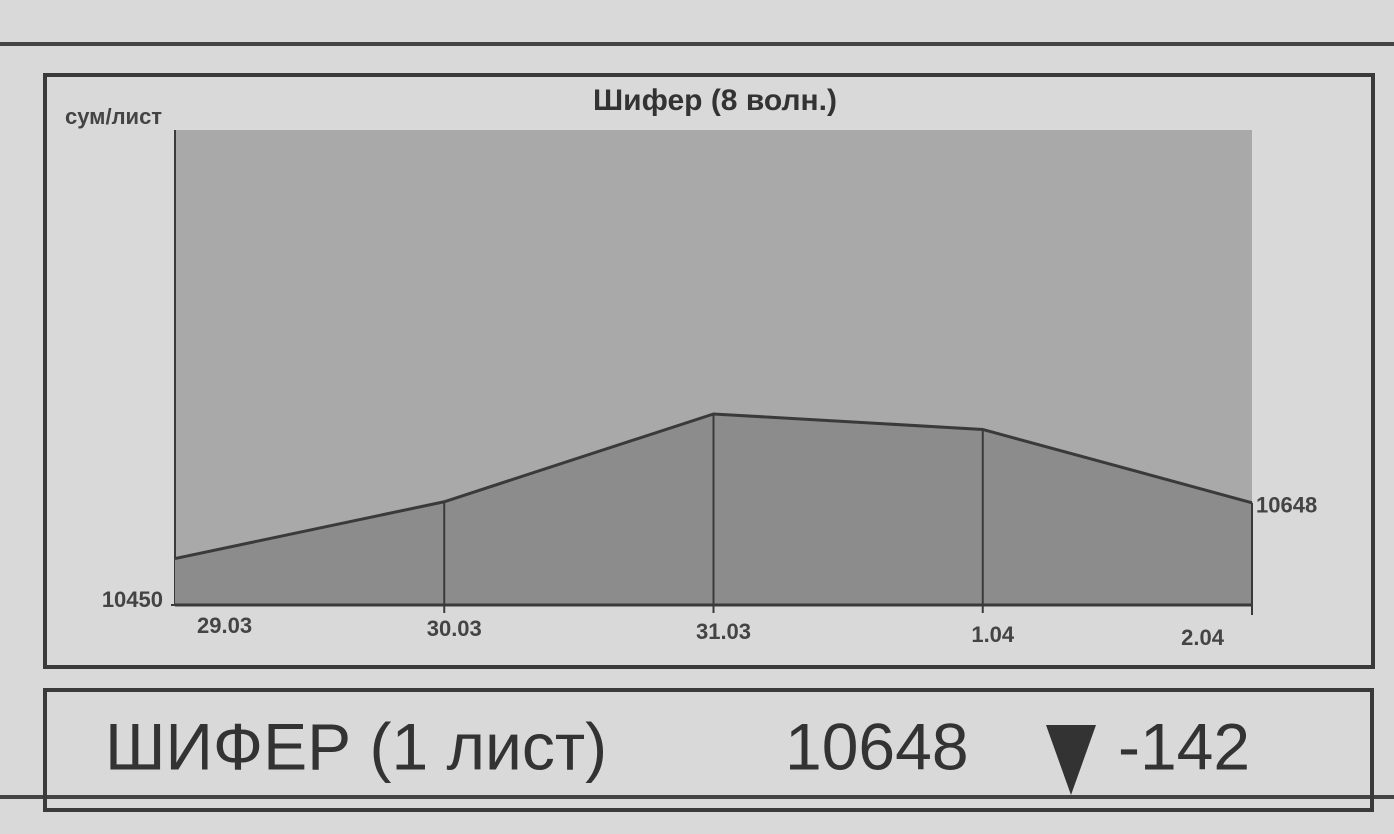 The height and width of the screenshot is (834, 1394). What do you see at coordinates (356, 746) in the screenshot?
I see `caption-label: ШИФЕР (1 лист)` at bounding box center [356, 746].